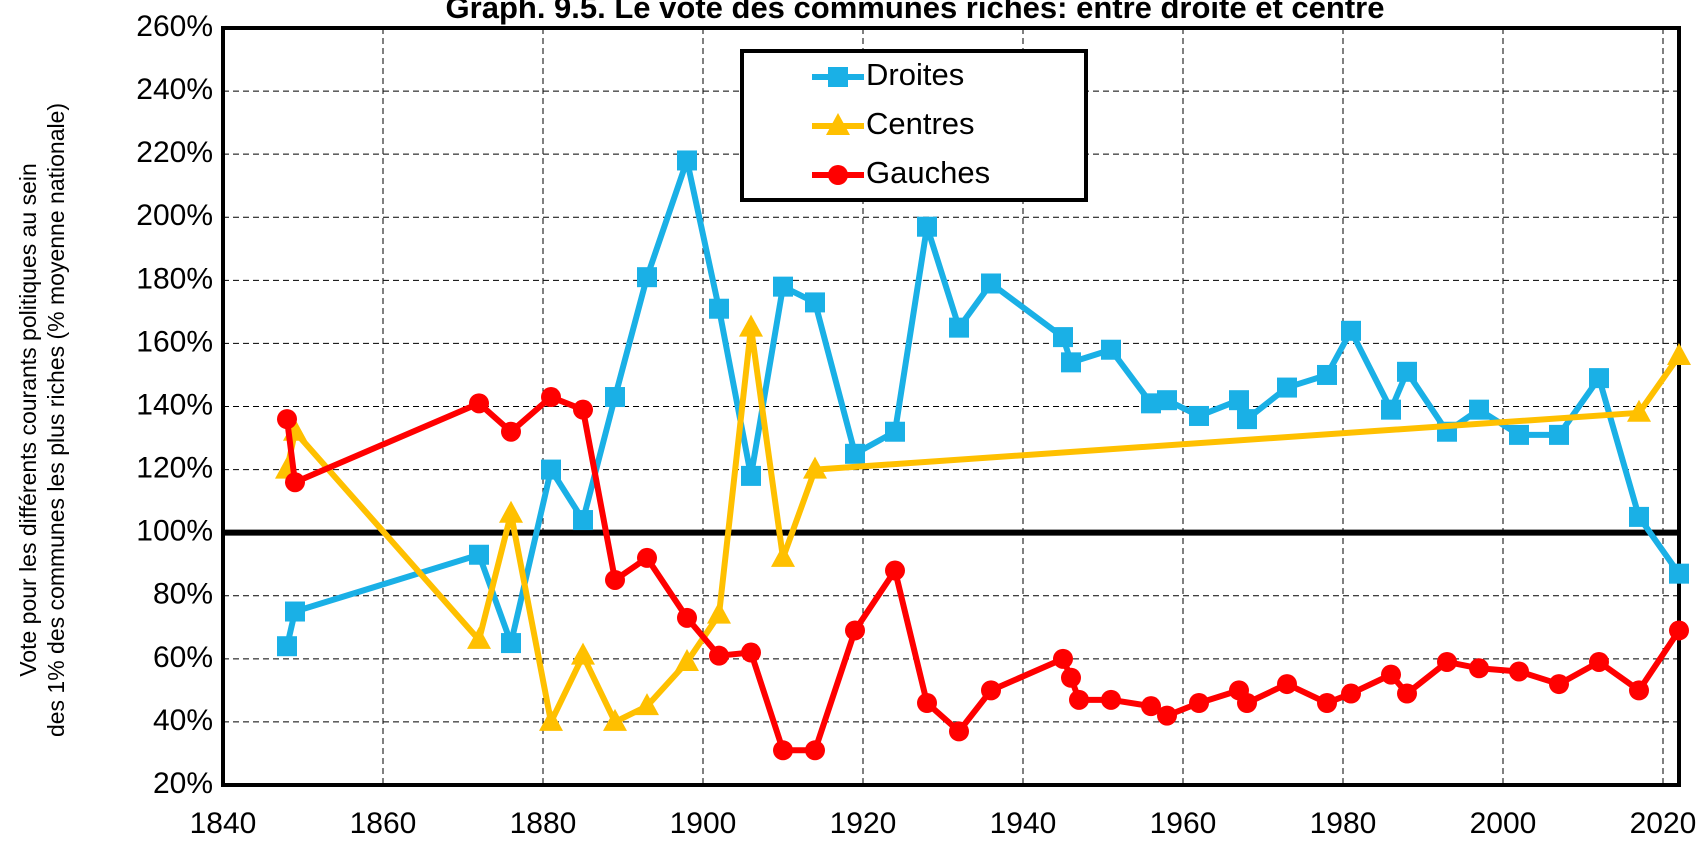  Describe the element at coordinates (174, 341) in the screenshot. I see `y-tick-label: 160%` at that location.